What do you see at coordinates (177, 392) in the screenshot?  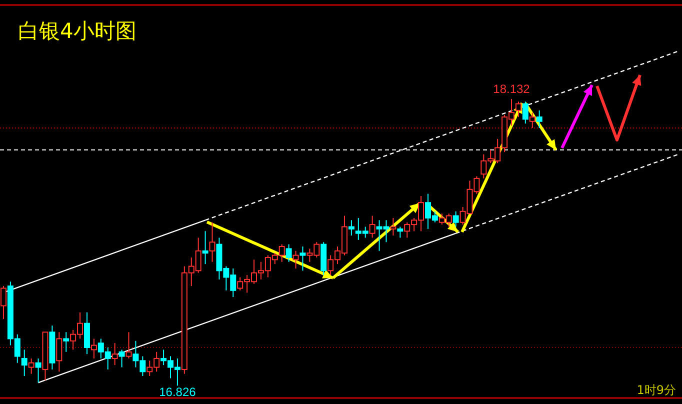 I see `annotation: 16.826` at bounding box center [177, 392].